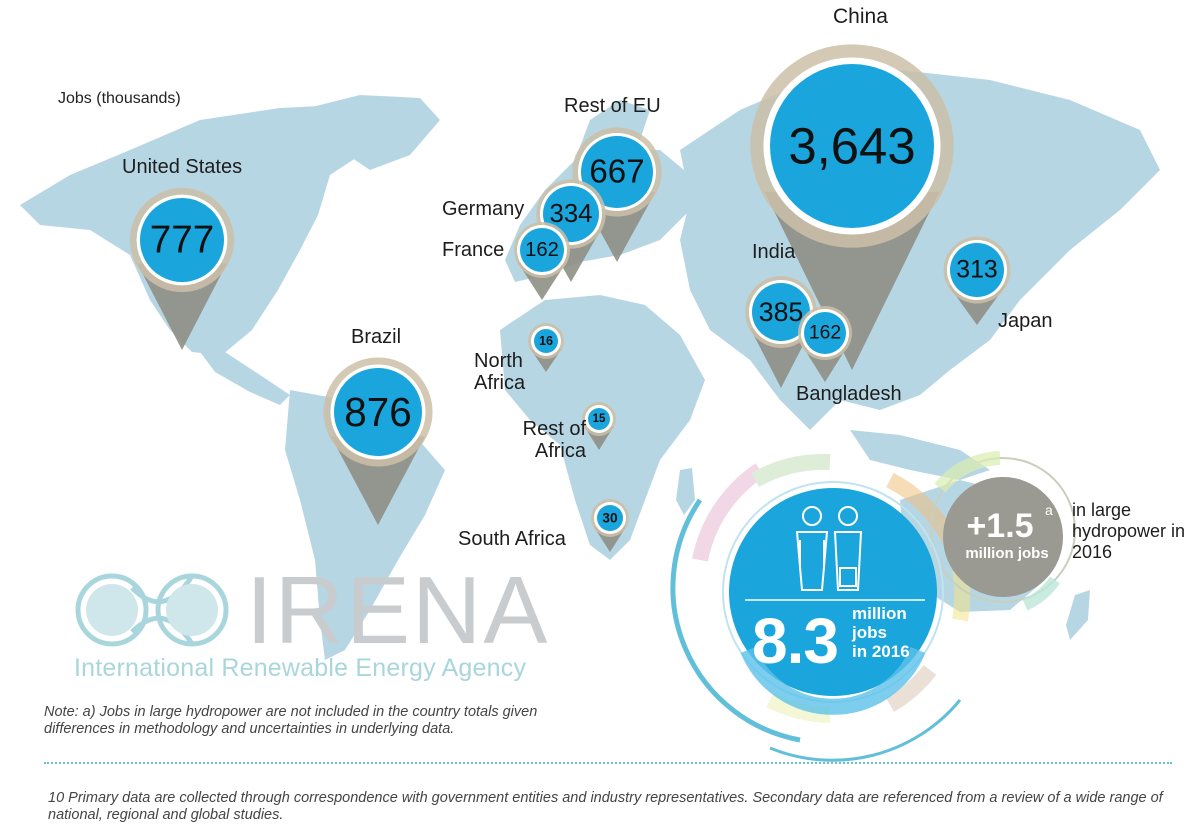 The width and height of the screenshot is (1204, 836). I want to click on value-north-africa: 16, so click(546, 341).